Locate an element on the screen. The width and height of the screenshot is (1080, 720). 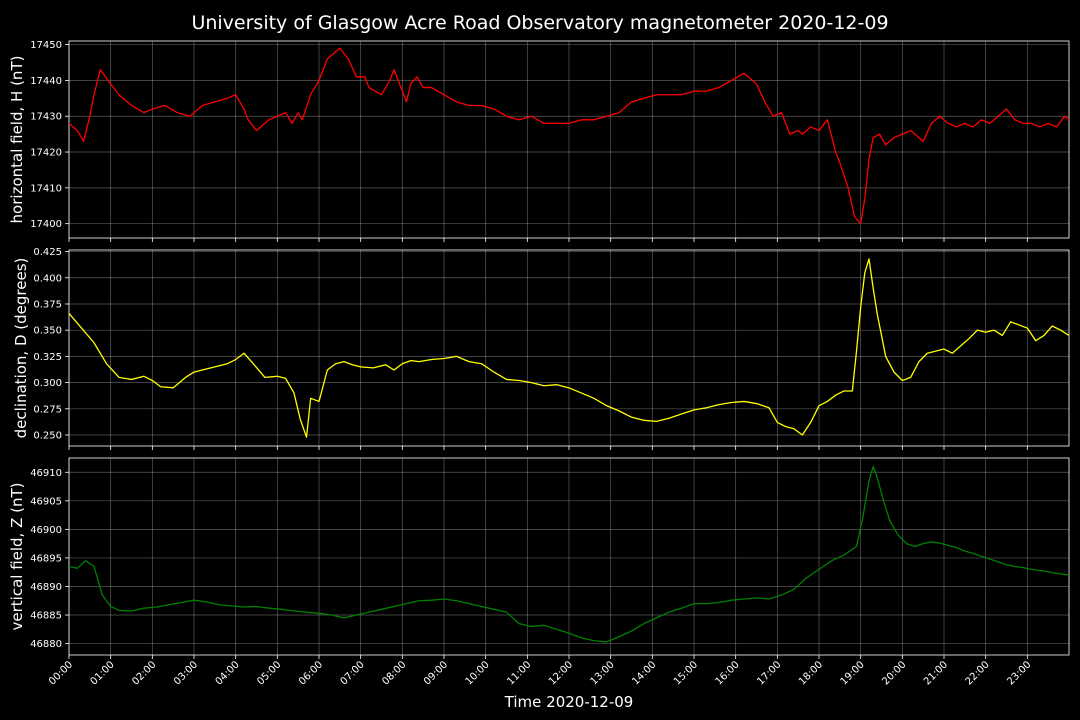
time-tick-label: 01:00 is located at coordinates (103, 673).